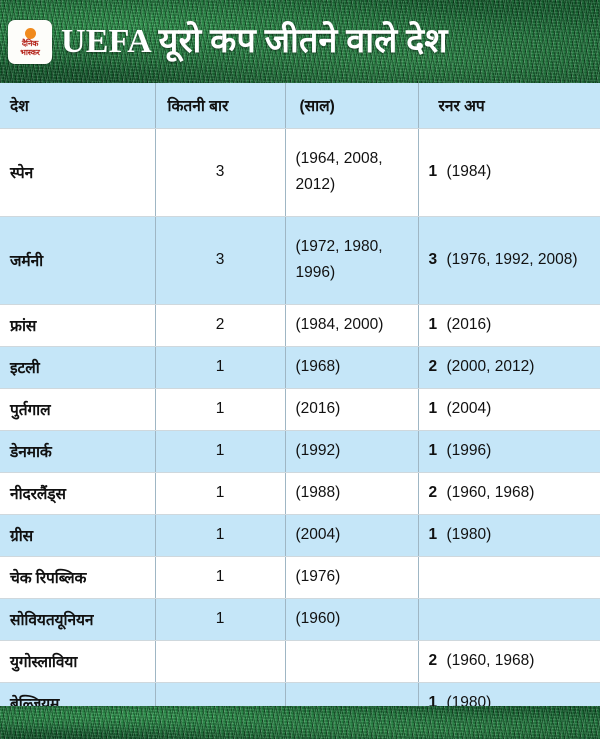 This screenshot has height=739, width=600. I want to click on cell-years: (1972, 1980, 1996), so click(352, 260).